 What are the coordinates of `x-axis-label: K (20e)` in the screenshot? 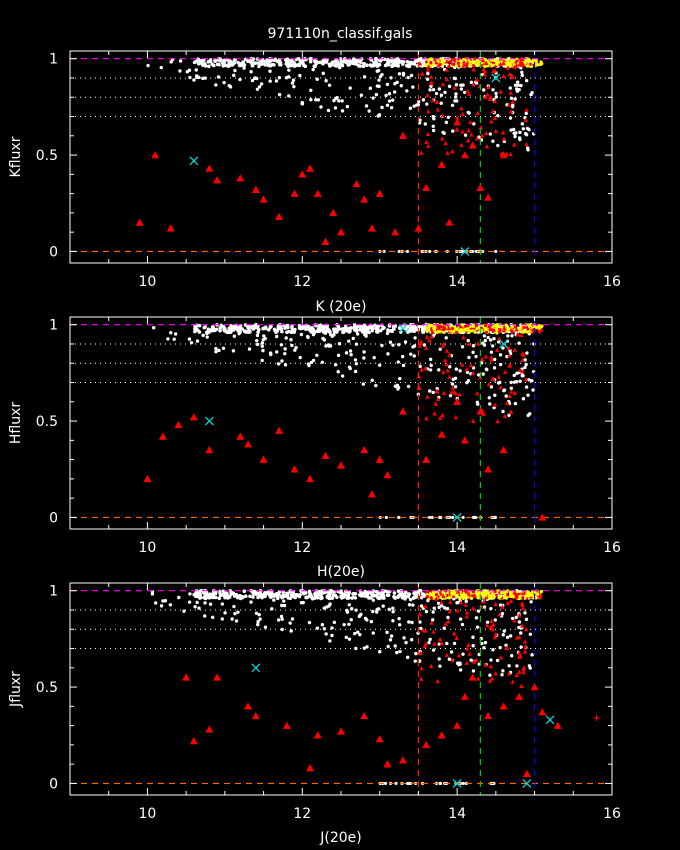 It's located at (341, 307).